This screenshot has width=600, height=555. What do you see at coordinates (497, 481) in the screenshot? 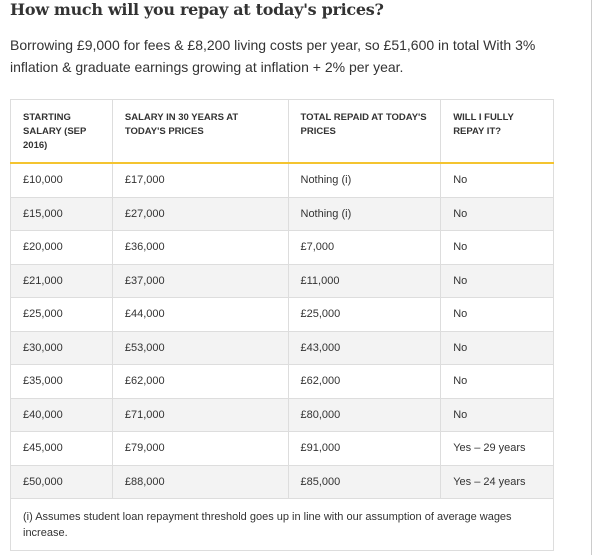
I see `table-cell: Yes – 24 years` at bounding box center [497, 481].